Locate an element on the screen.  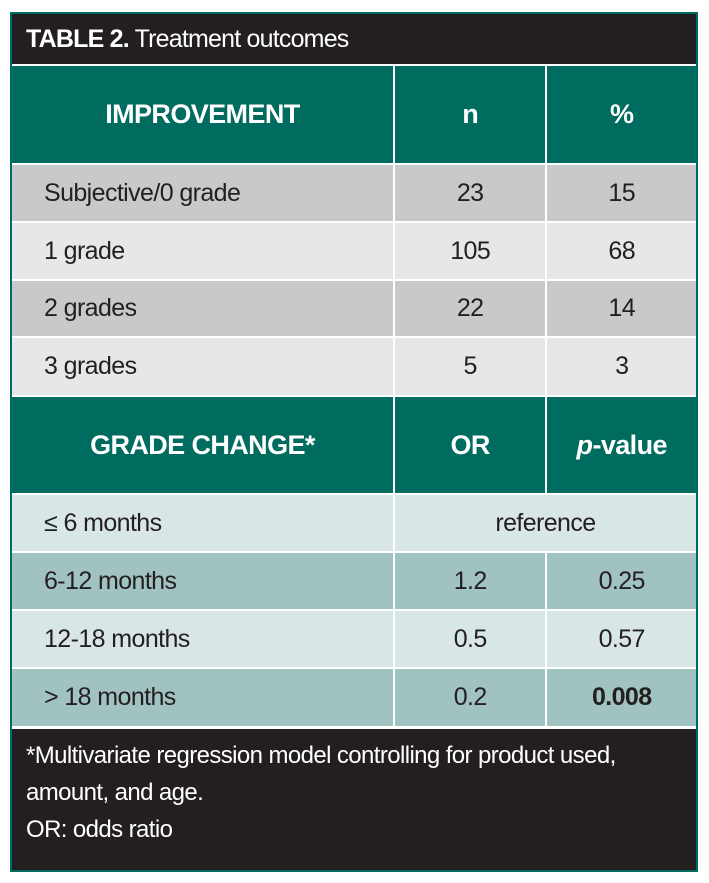
row-p-value: 0.25 is located at coordinates (621, 581).